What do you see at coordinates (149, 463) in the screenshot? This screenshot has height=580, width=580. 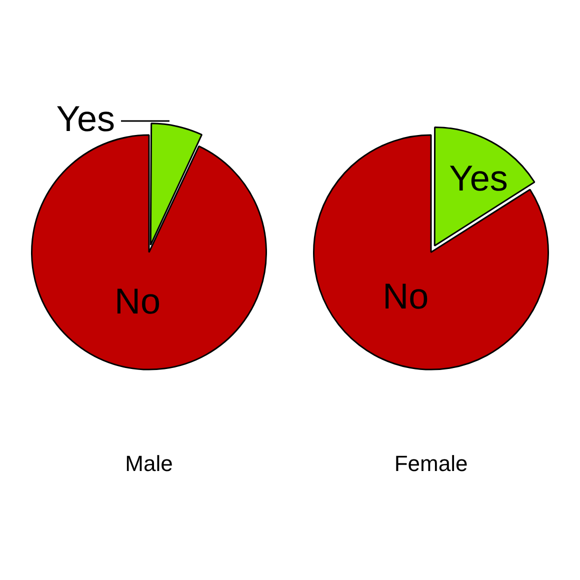 I see `text: Male` at bounding box center [149, 463].